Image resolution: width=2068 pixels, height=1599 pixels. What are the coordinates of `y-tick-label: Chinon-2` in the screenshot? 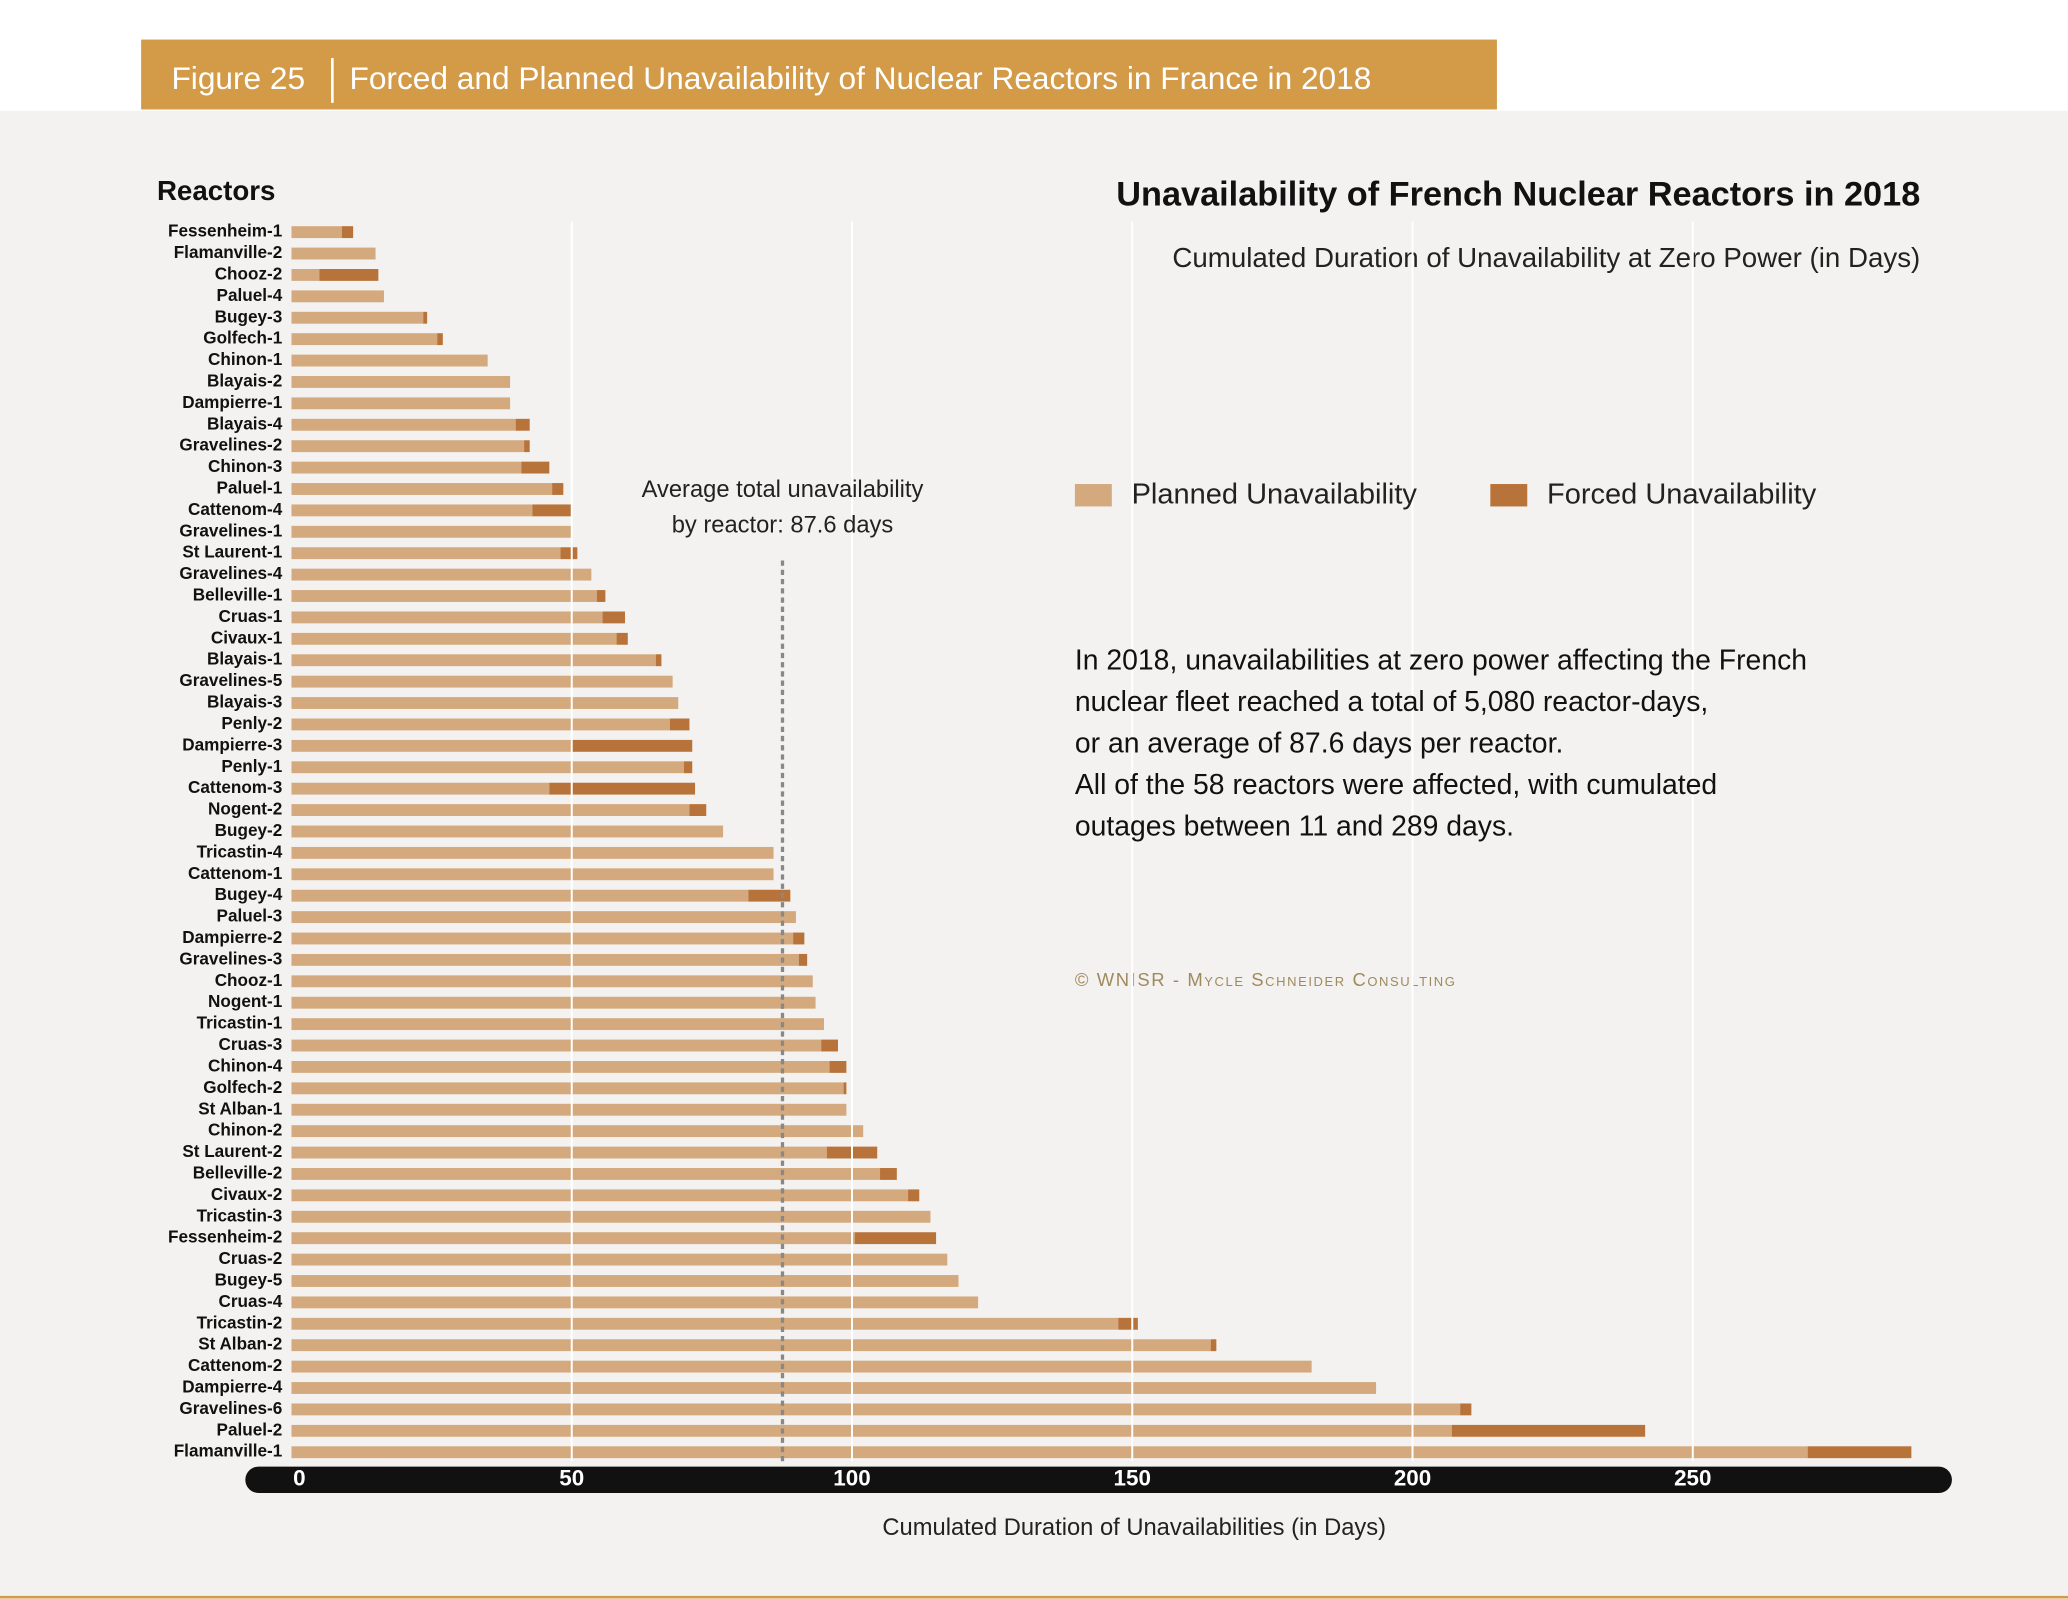 It's located at (245, 1130).